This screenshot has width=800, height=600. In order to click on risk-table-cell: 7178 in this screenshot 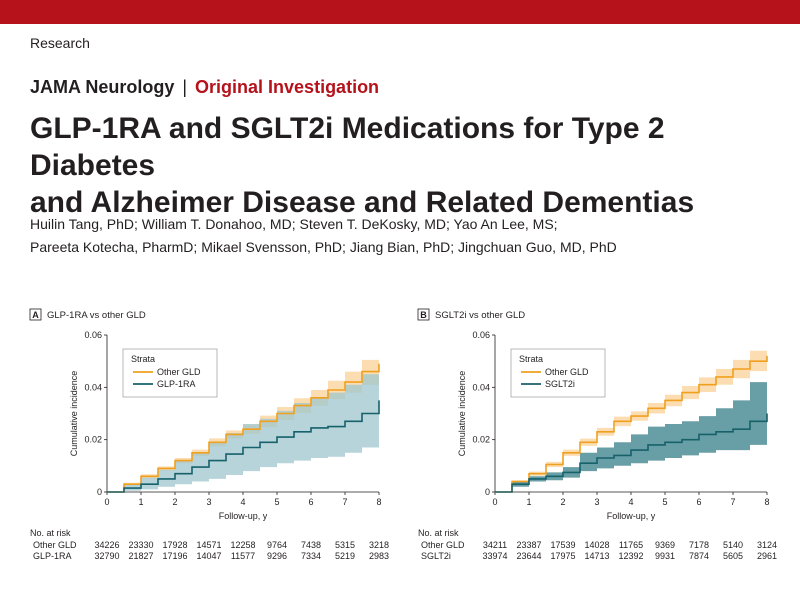, I will do `click(699, 545)`.